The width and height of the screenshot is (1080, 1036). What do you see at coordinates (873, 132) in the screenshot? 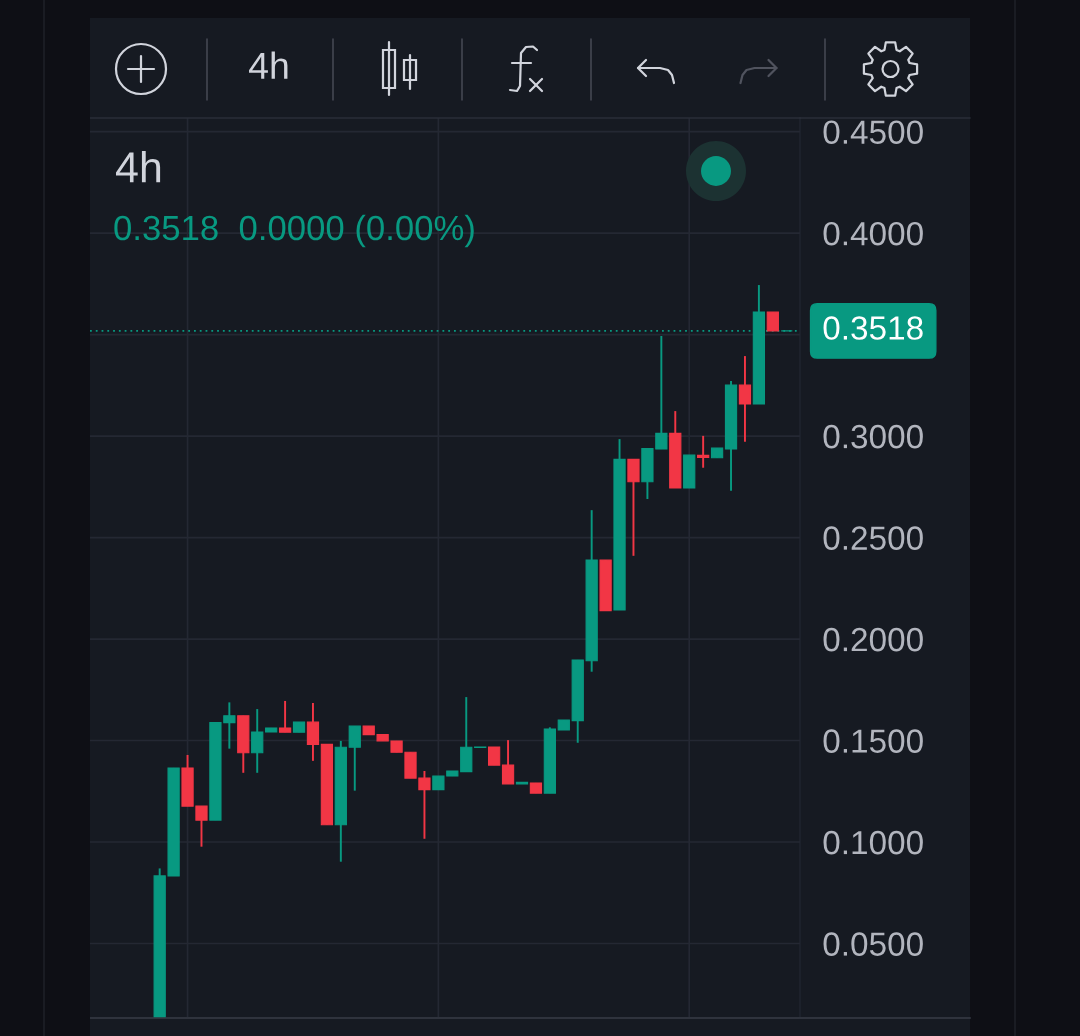
I see `y-tick-label: 0.4500` at bounding box center [873, 132].